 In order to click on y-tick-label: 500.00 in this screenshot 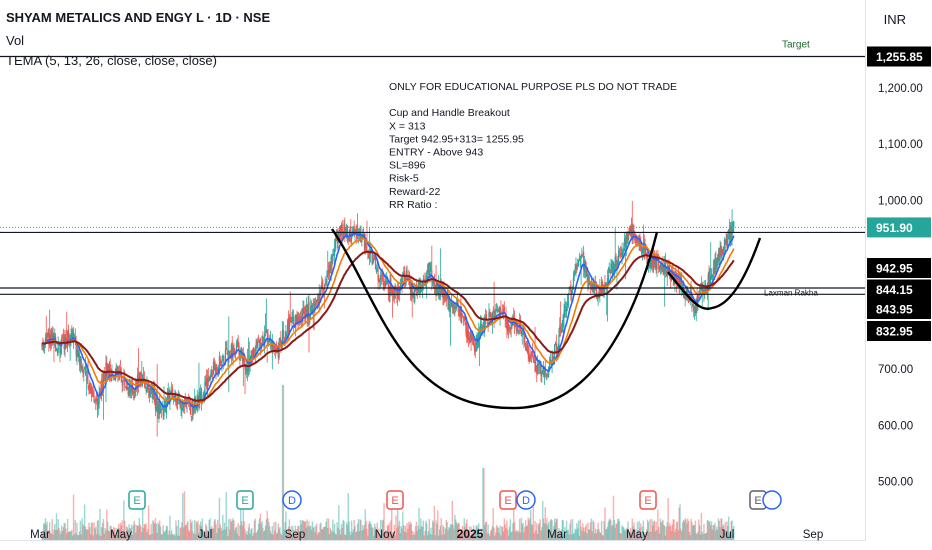, I will do `click(895, 483)`.